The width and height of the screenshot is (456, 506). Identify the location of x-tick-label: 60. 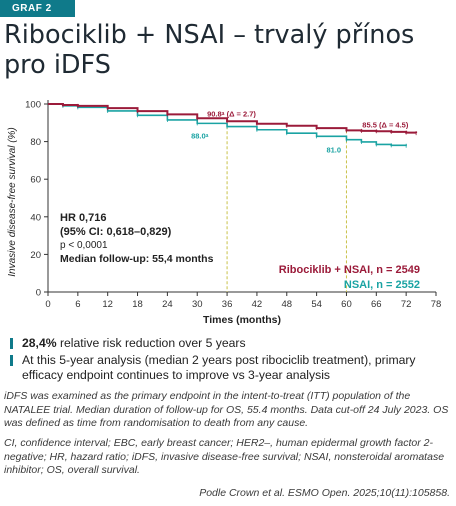
(346, 304).